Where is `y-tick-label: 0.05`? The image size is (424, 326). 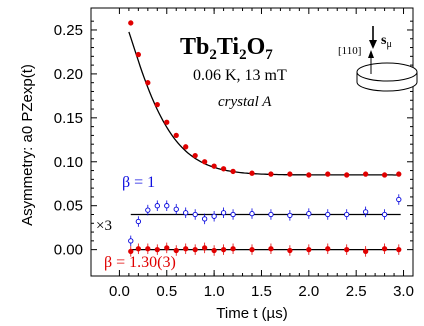
y-tick-label: 0.05 is located at coordinates (68, 206).